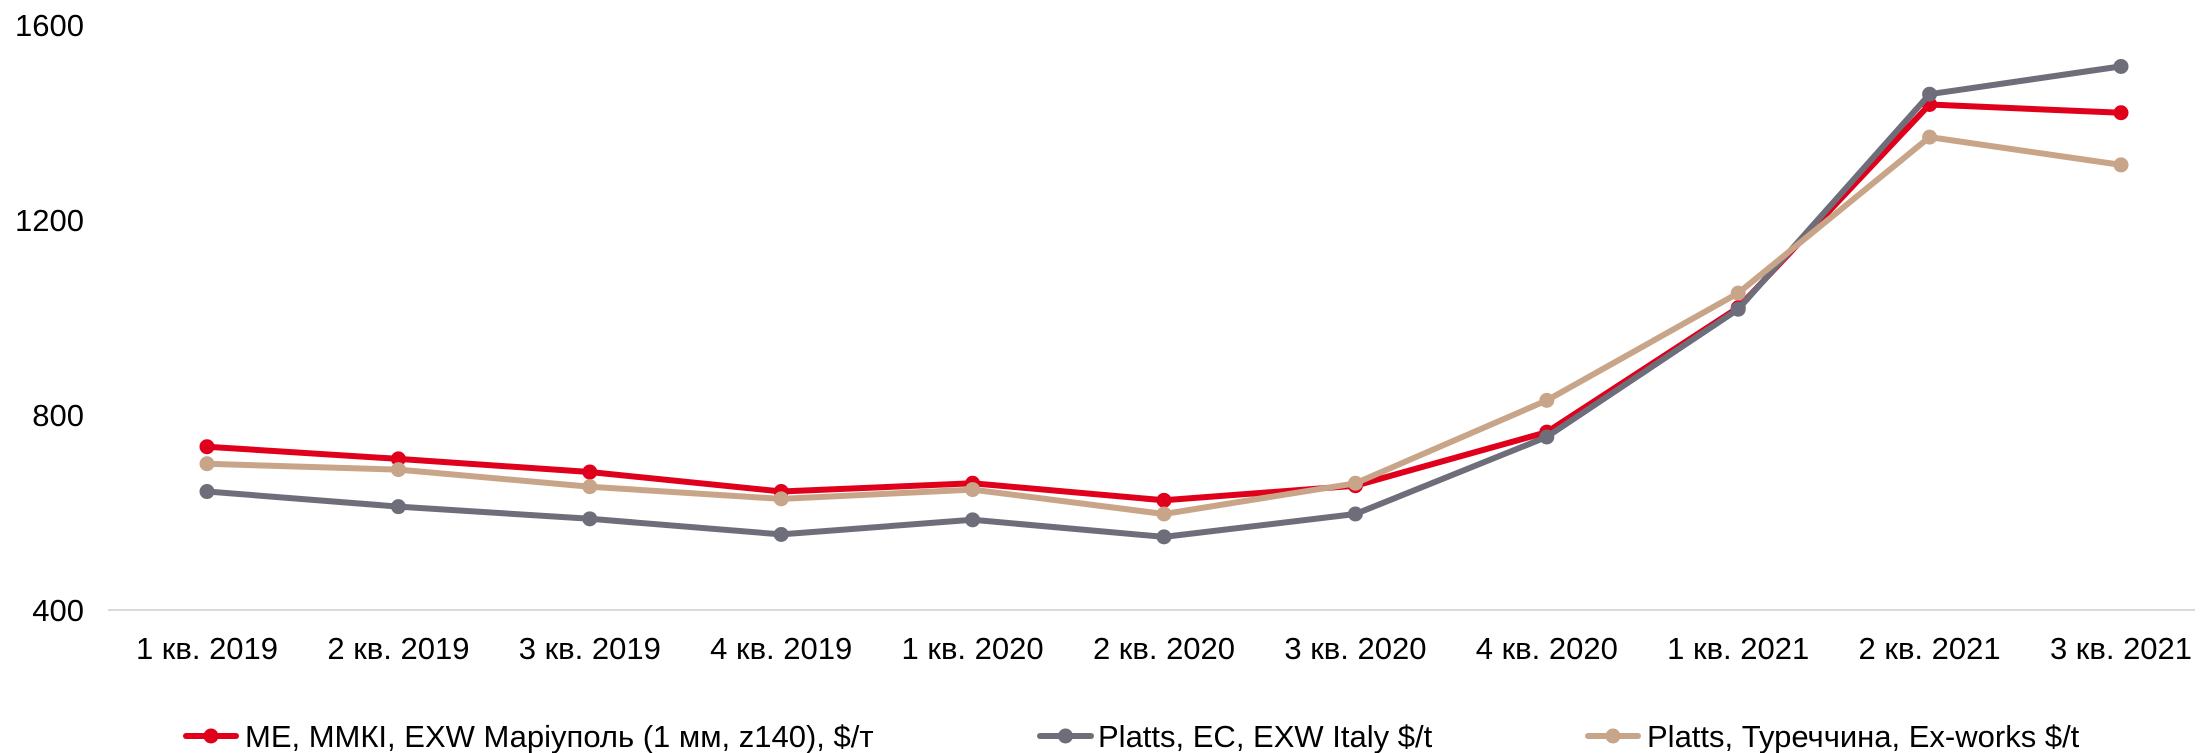 This screenshot has width=2203, height=753. What do you see at coordinates (973, 648) in the screenshot?
I see `x-tick-label: 1 кв. 2020` at bounding box center [973, 648].